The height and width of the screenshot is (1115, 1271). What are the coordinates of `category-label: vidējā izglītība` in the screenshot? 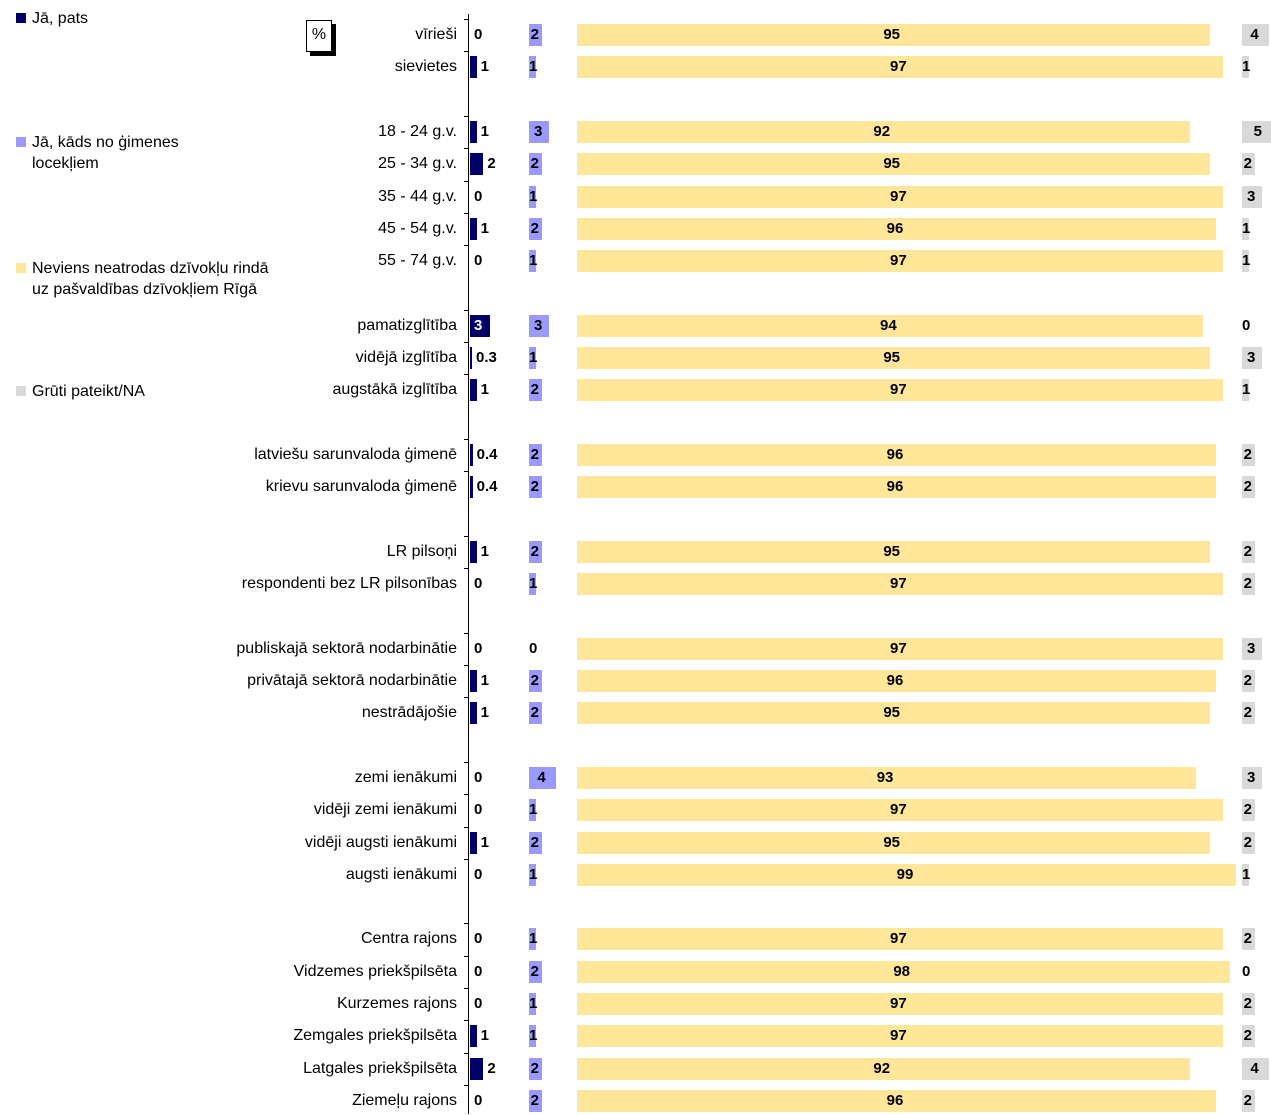 It's located at (406, 357).